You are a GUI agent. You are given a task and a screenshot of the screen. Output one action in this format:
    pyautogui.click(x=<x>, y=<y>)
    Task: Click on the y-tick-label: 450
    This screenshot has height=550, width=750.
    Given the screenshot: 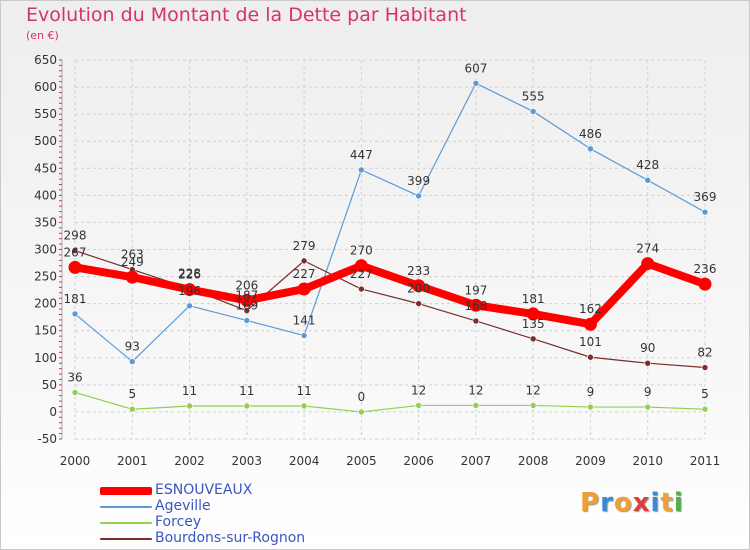 What is the action you would take?
    pyautogui.click(x=45, y=168)
    